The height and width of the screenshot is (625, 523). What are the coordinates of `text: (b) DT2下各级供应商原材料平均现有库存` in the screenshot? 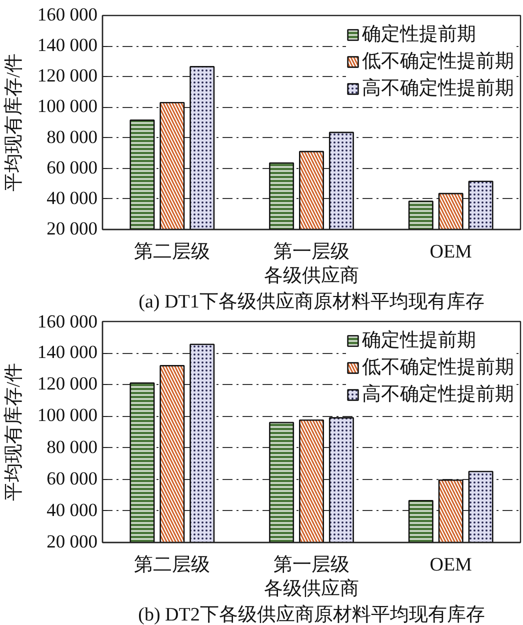 It's located at (311, 614).